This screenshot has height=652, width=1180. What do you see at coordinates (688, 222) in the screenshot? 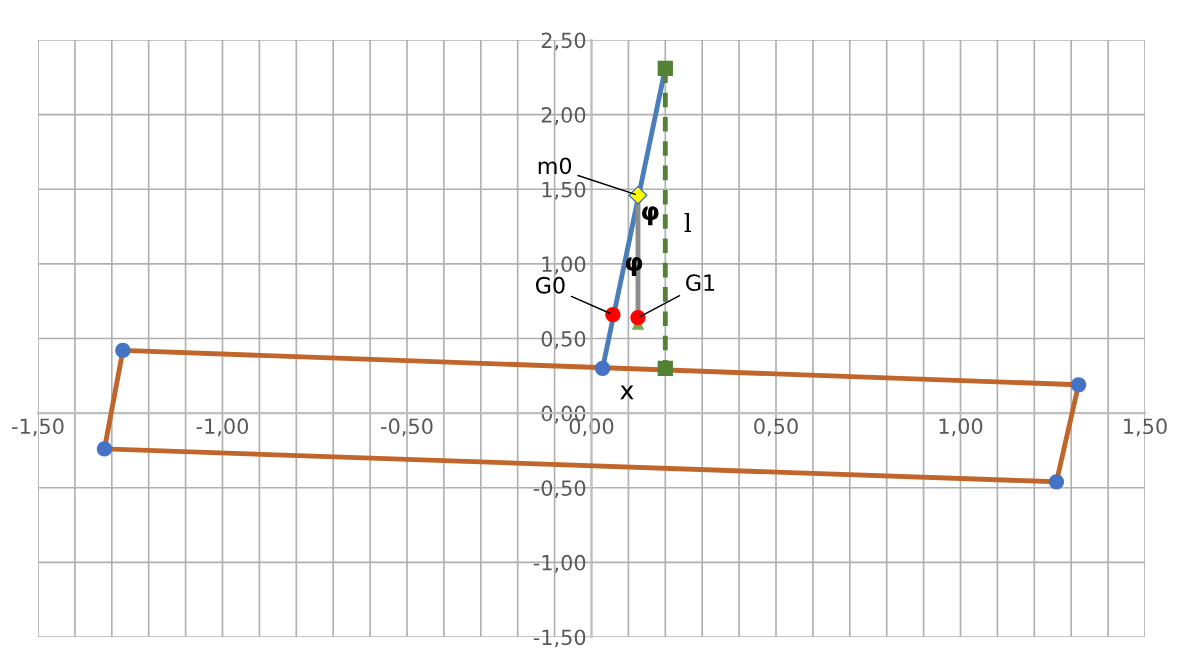
I see `annotation: l` at bounding box center [688, 222].